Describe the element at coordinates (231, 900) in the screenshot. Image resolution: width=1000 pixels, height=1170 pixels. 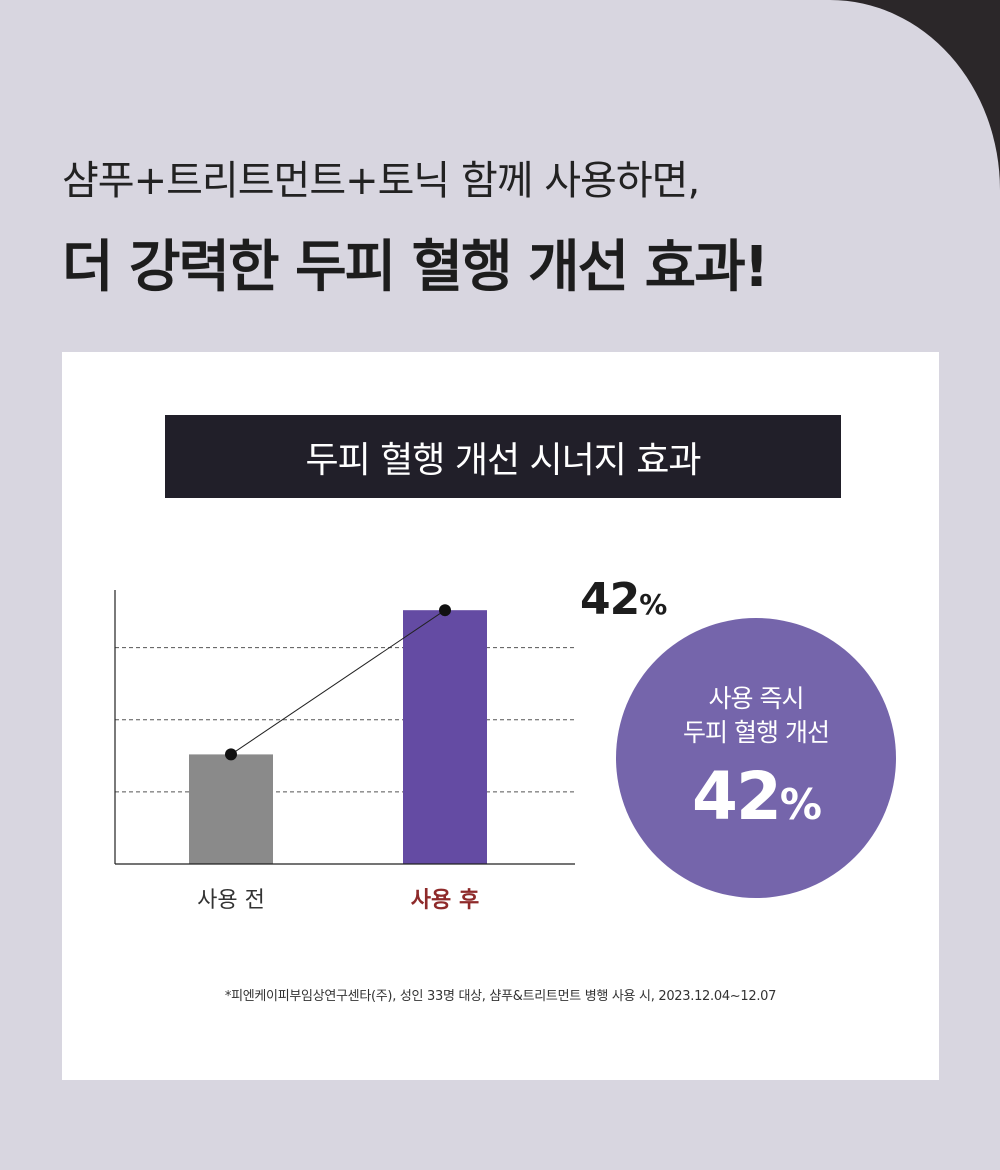
I see `x-label-before: 사용 전` at that location.